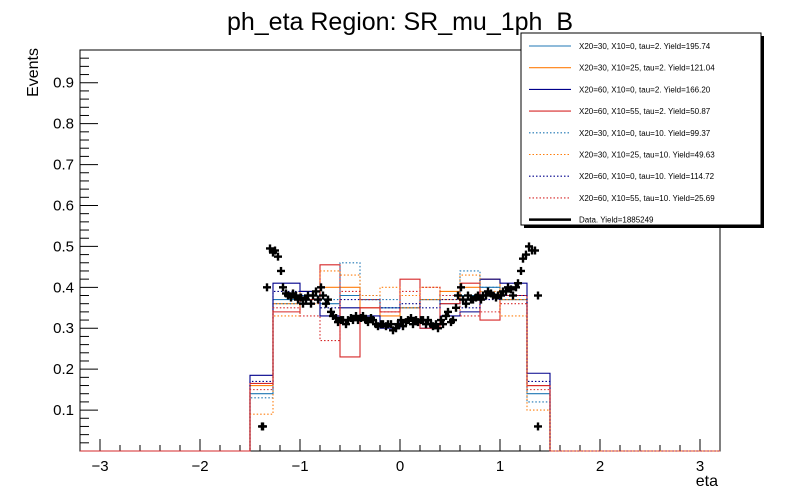 This screenshot has width=800, height=500. What do you see at coordinates (707, 481) in the screenshot?
I see `x-axis-label: eta` at bounding box center [707, 481].